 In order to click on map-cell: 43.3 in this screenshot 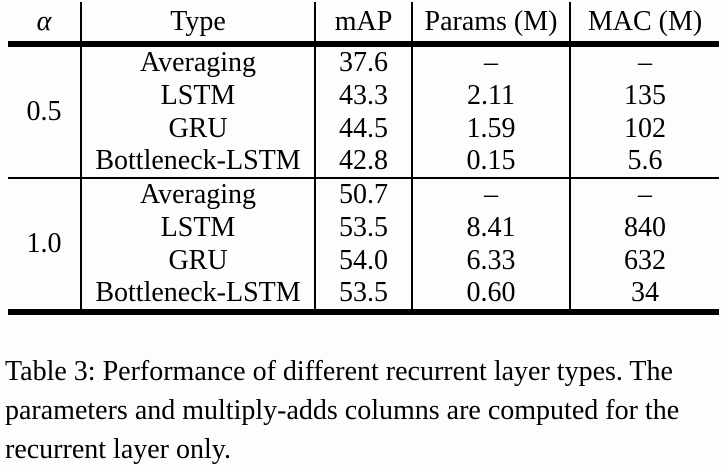, I will do `click(363, 95)`.